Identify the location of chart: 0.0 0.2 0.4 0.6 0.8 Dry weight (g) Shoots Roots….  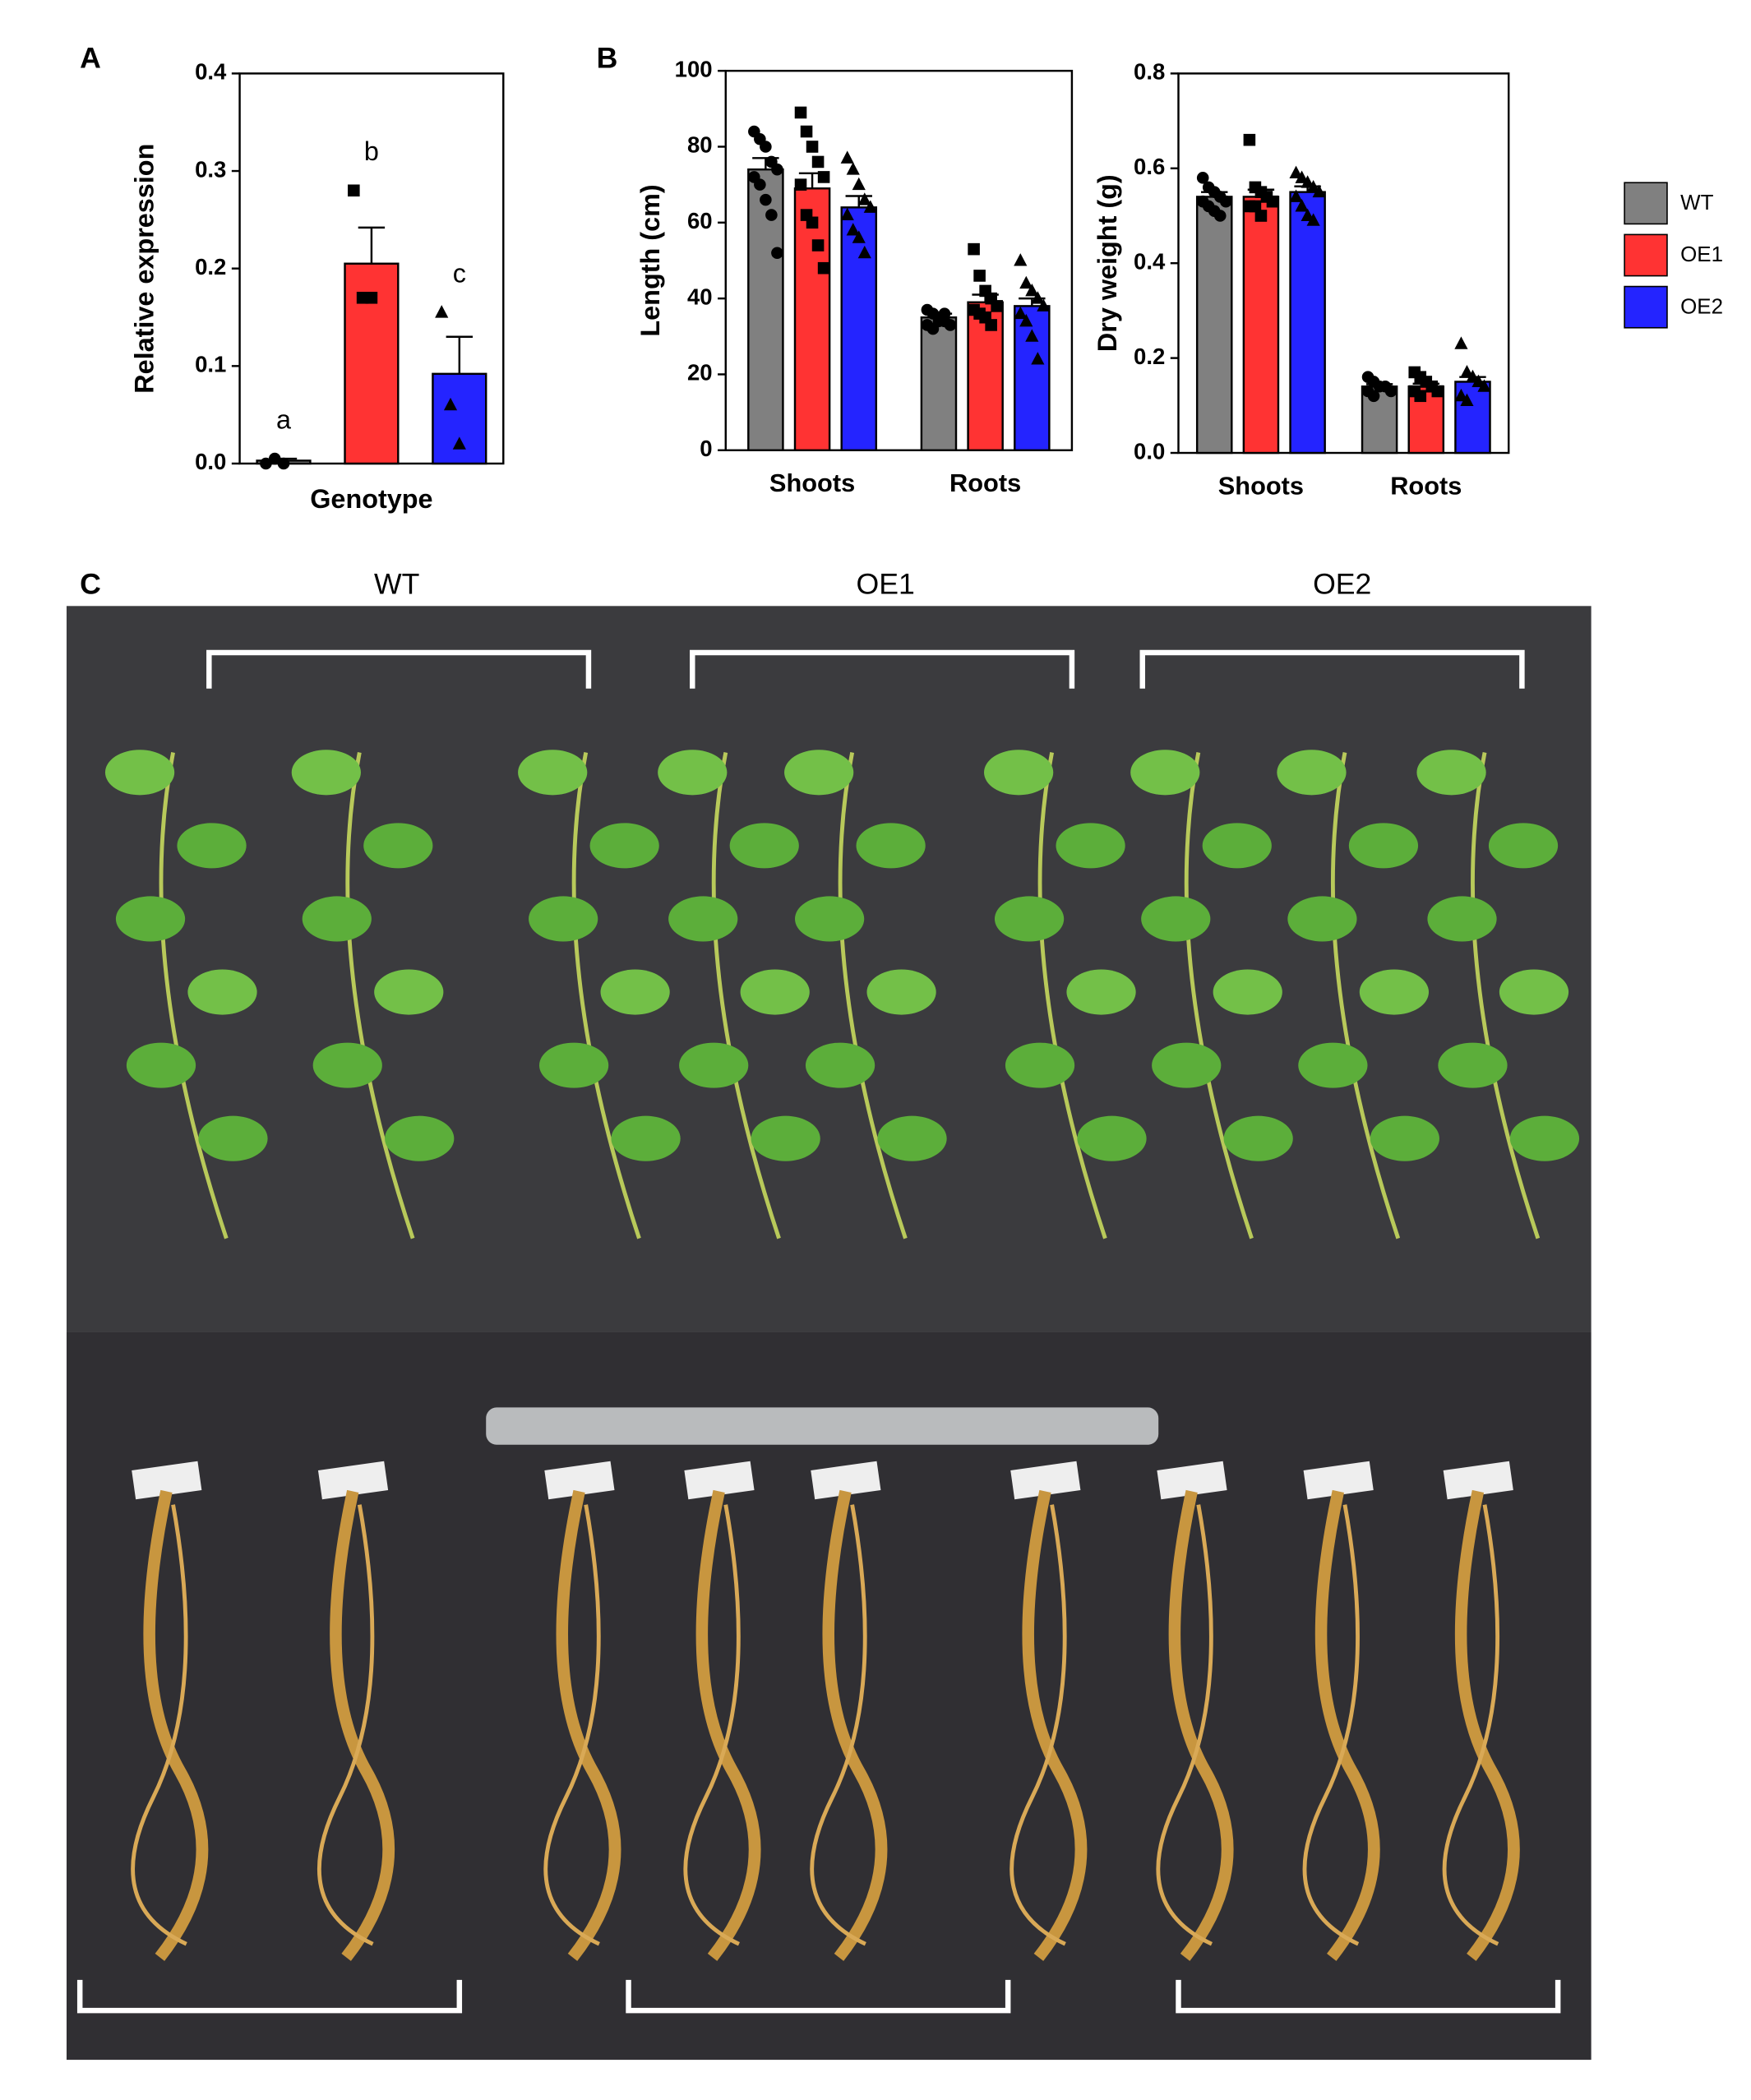
(1408, 280).